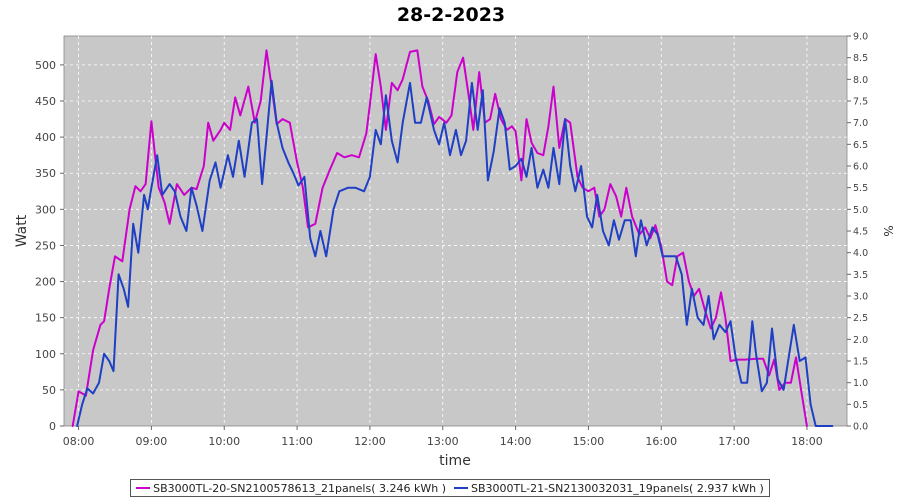 Image resolution: width=900 pixels, height=500 pixels. What do you see at coordinates (455, 461) in the screenshot?
I see `x-axis-label: time` at bounding box center [455, 461].